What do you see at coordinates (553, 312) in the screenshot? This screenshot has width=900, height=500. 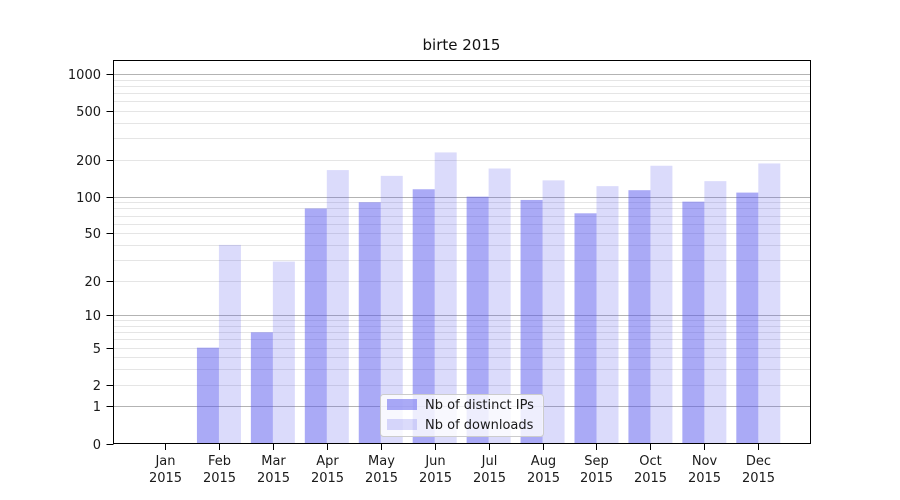 I see `bar-downloads-aug` at bounding box center [553, 312].